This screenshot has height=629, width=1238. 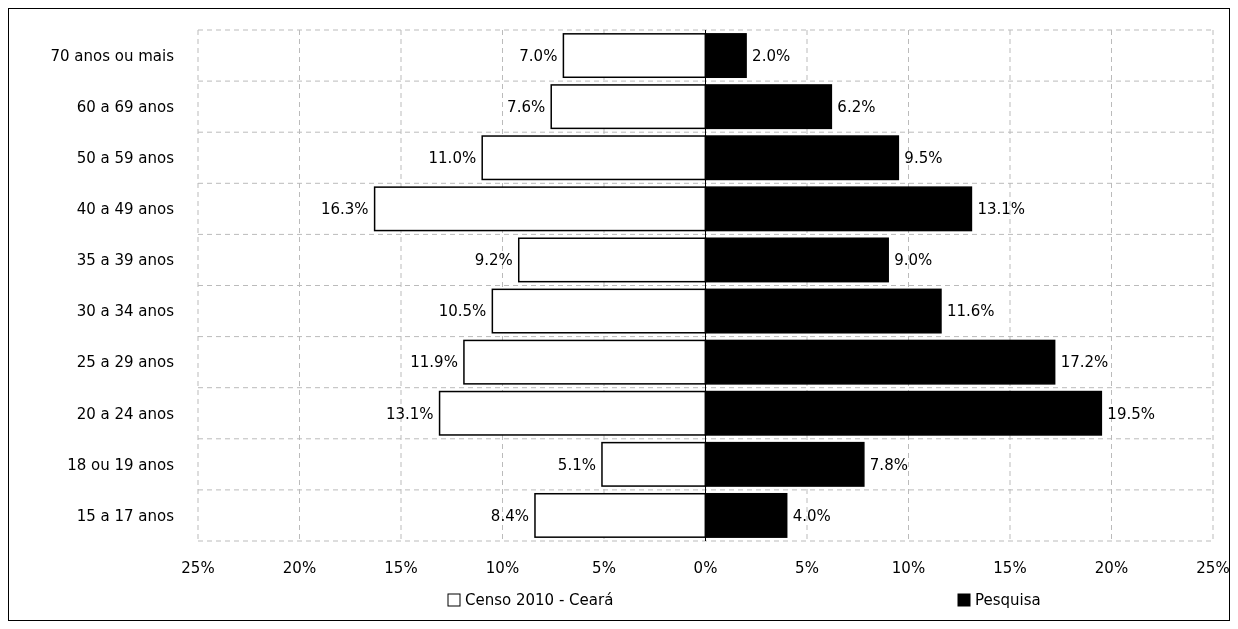 What do you see at coordinates (771, 55) in the screenshot?
I see `data-label: 2.0%` at bounding box center [771, 55].